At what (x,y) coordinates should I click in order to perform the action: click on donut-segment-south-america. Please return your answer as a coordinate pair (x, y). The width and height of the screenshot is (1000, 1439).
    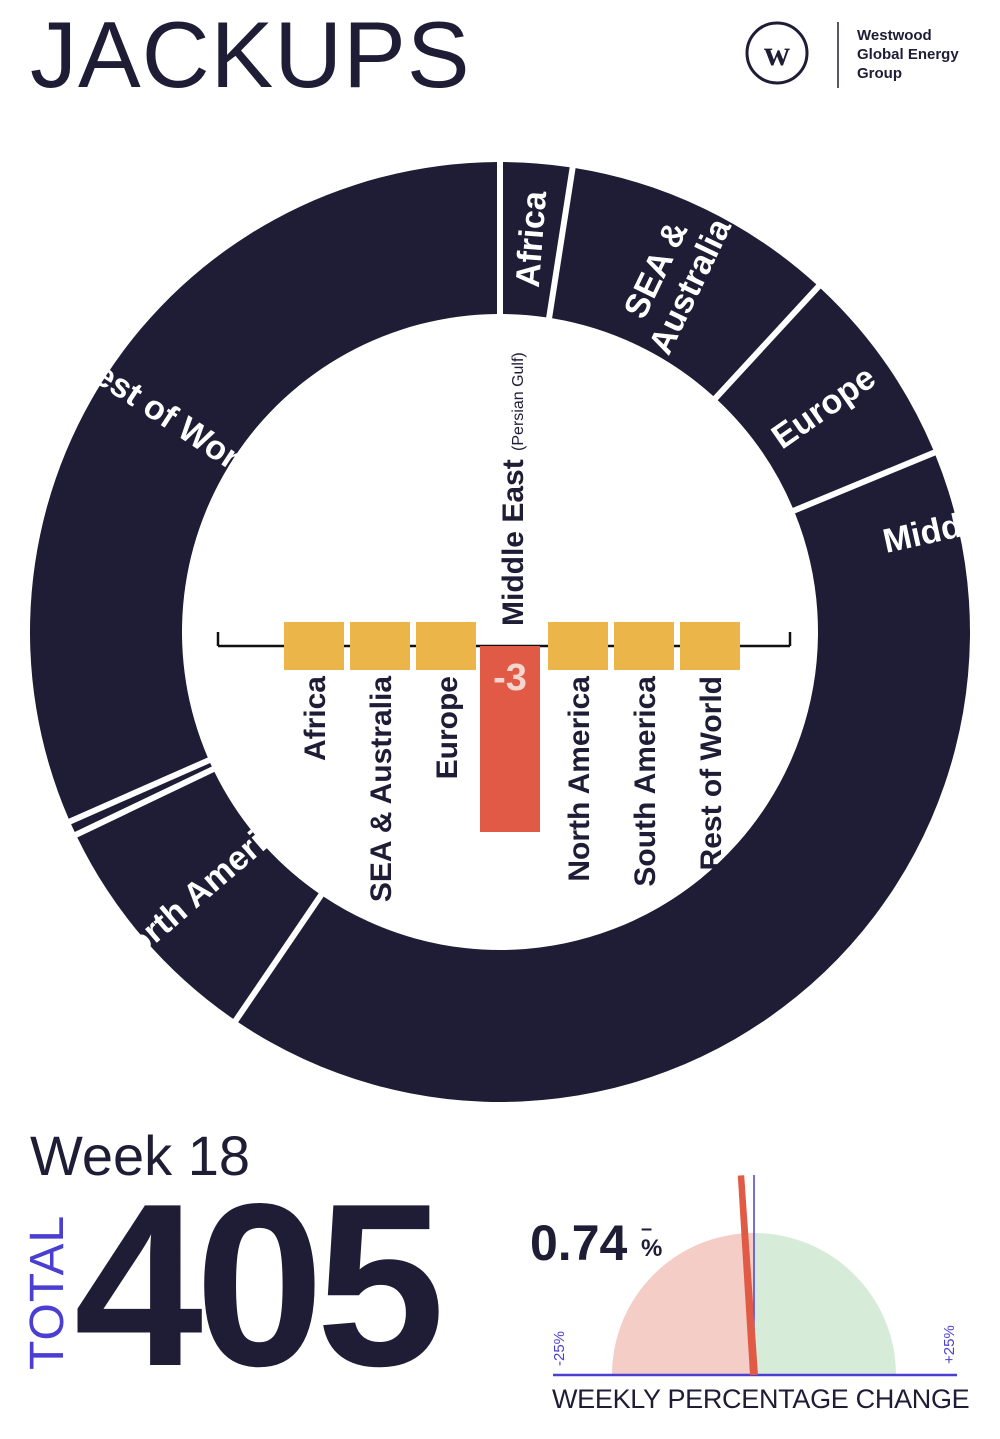
    Looking at the image, I should click on (141, 797).